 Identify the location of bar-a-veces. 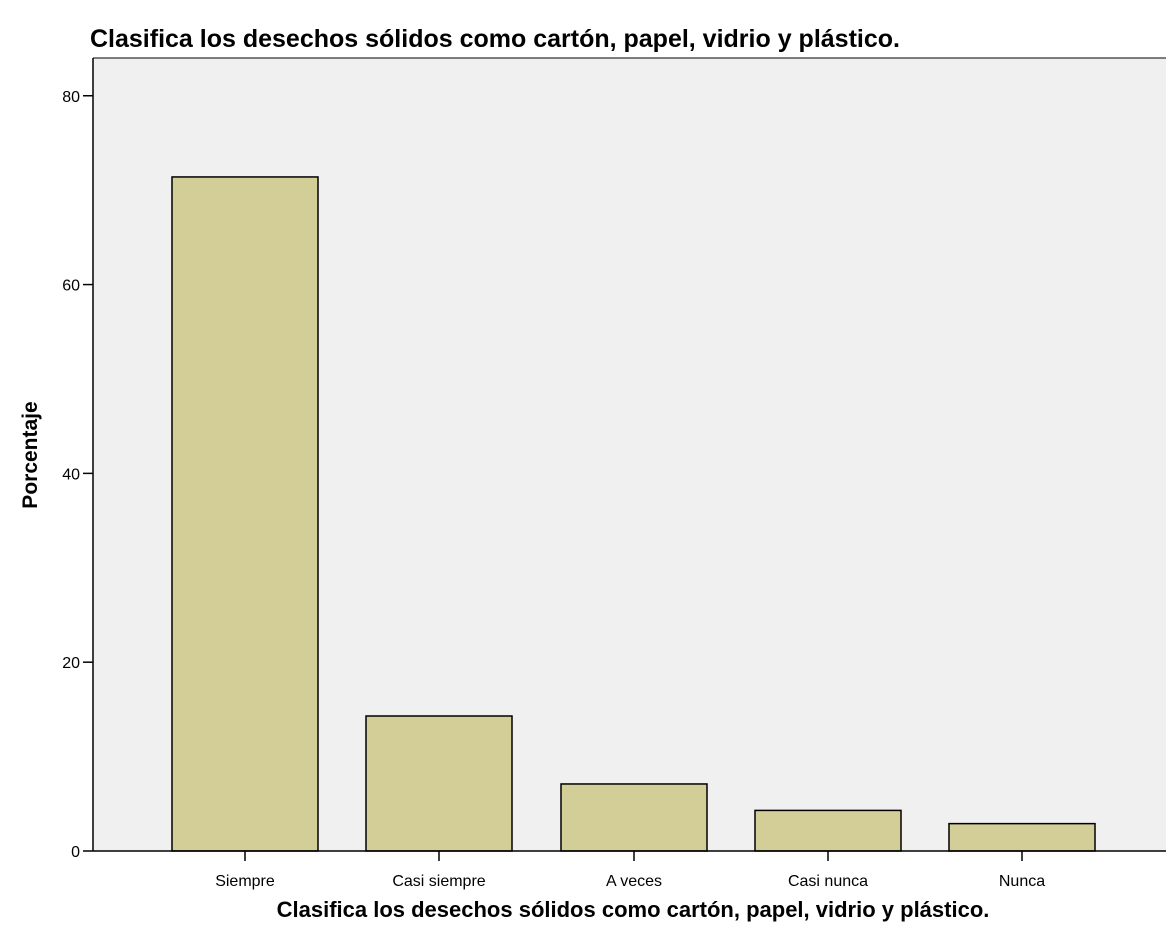
(634, 817).